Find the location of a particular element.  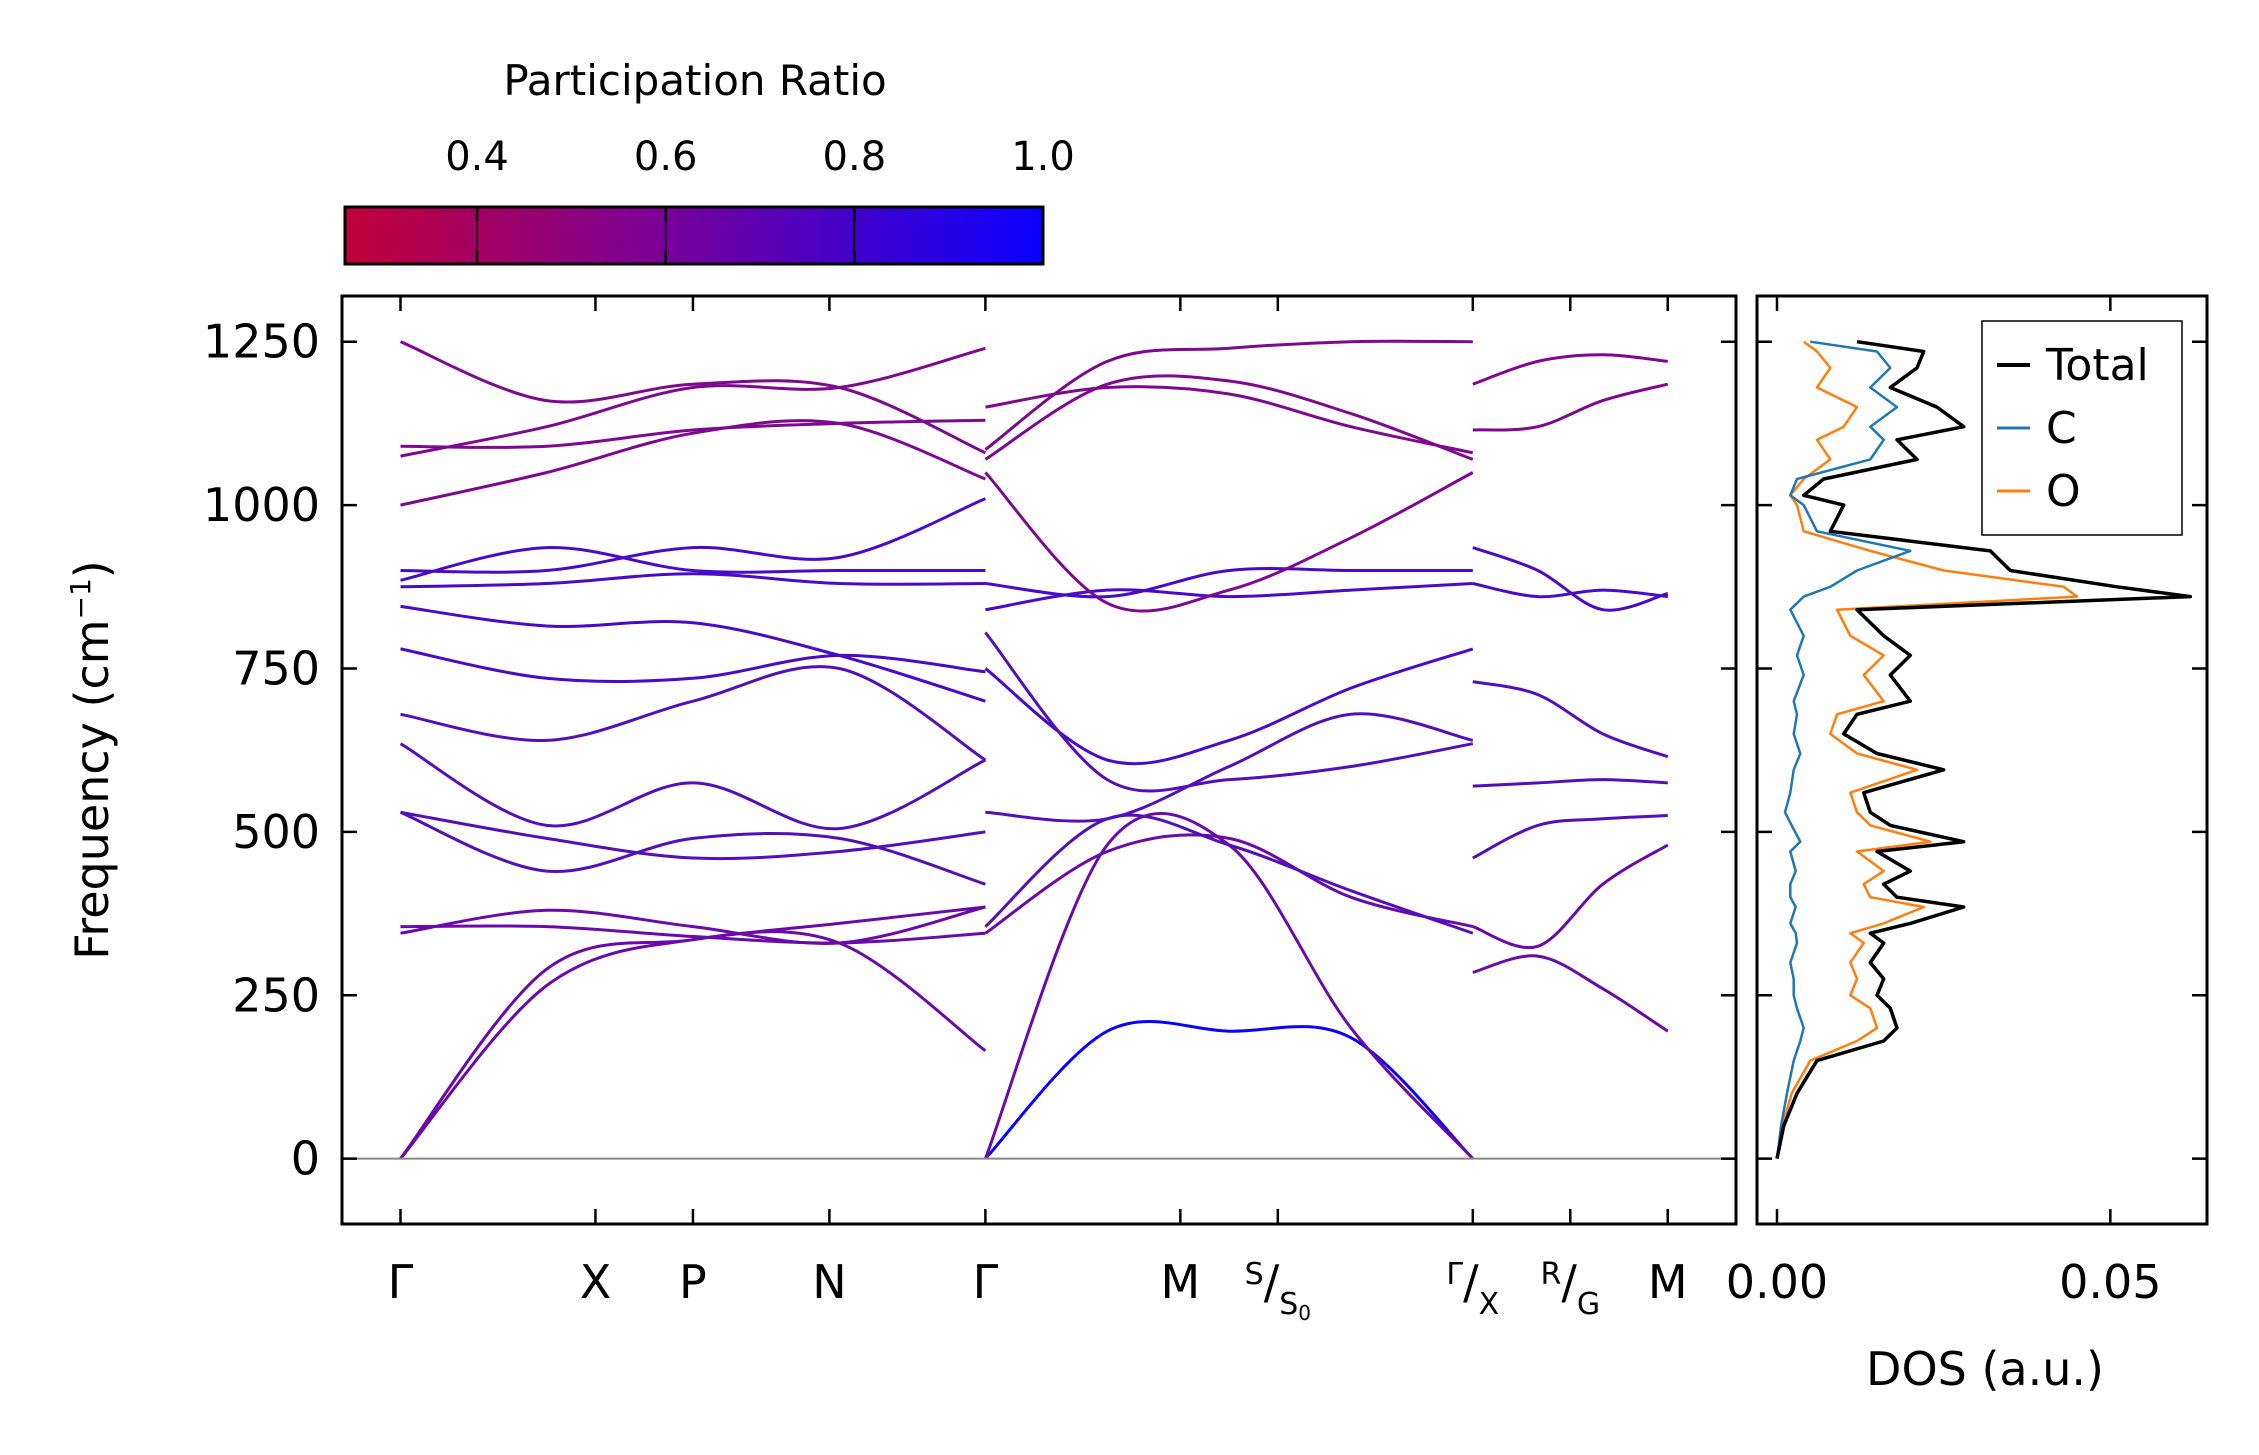

dos-x-ticks: 0.00 0.05 is located at coordinates (1944, 802).